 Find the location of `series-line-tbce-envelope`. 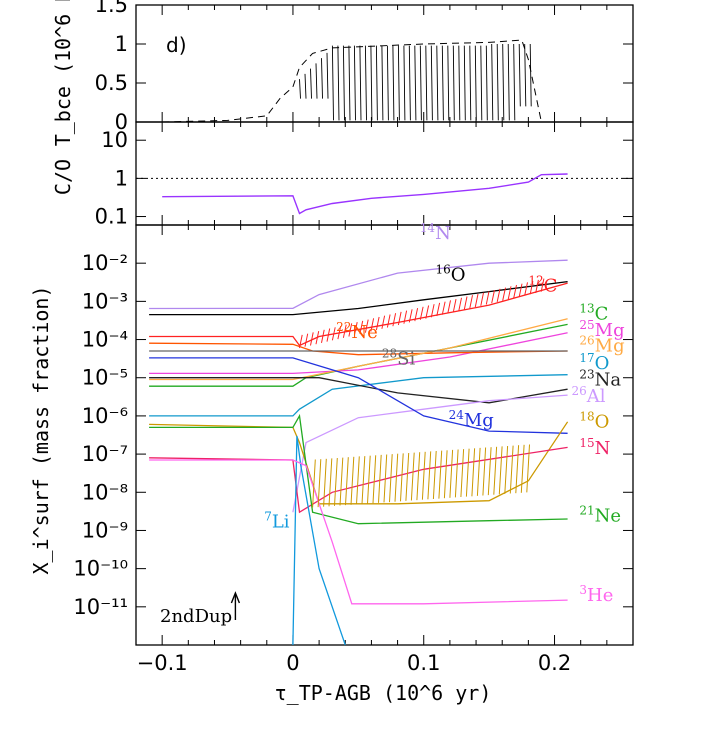

series-line-tbce-envelope is located at coordinates (365, 81).